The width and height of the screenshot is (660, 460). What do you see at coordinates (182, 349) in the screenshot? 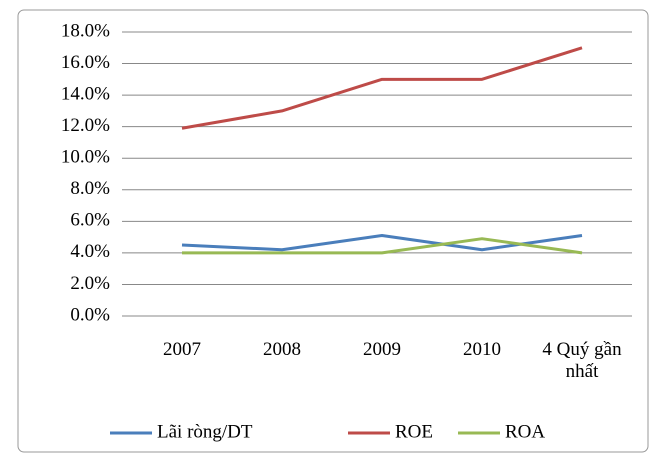
I see `x-tick-label: 2007` at bounding box center [182, 349].